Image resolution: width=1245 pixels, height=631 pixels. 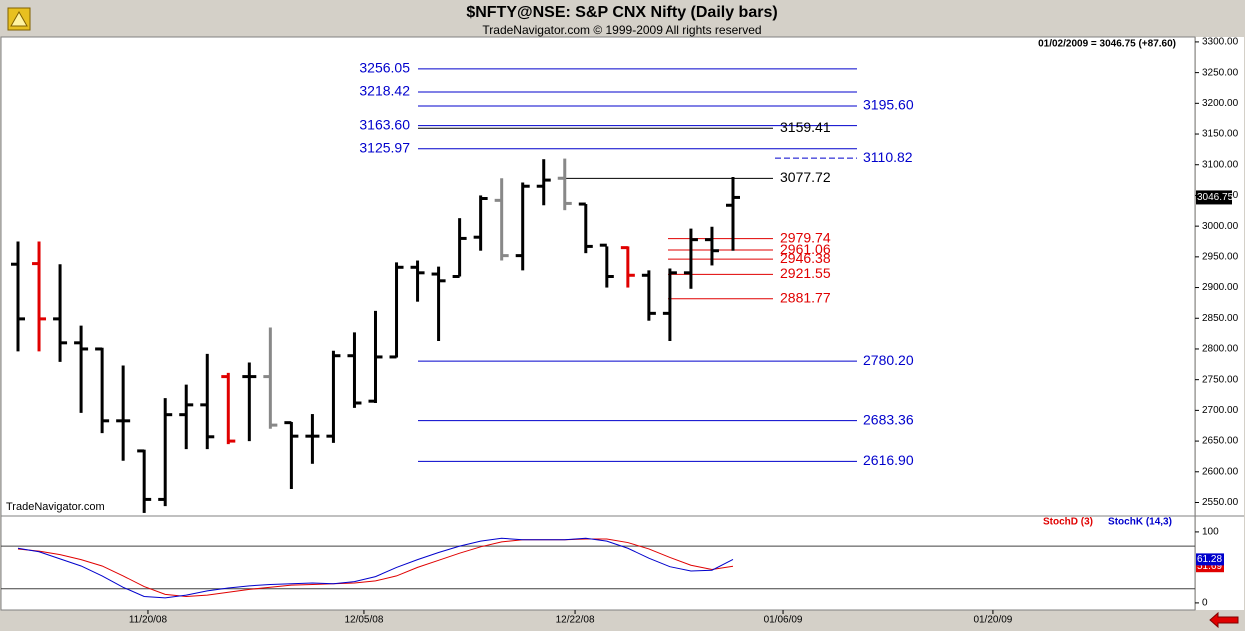 I want to click on y-tick-label: 3150.00, so click(x=1220, y=134).